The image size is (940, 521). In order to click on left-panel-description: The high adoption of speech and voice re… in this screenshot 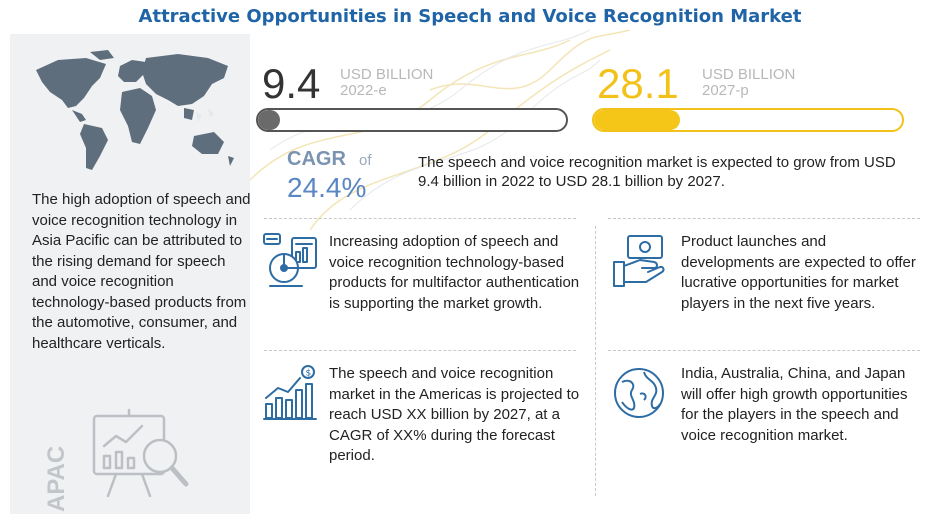, I will do `click(141, 271)`.